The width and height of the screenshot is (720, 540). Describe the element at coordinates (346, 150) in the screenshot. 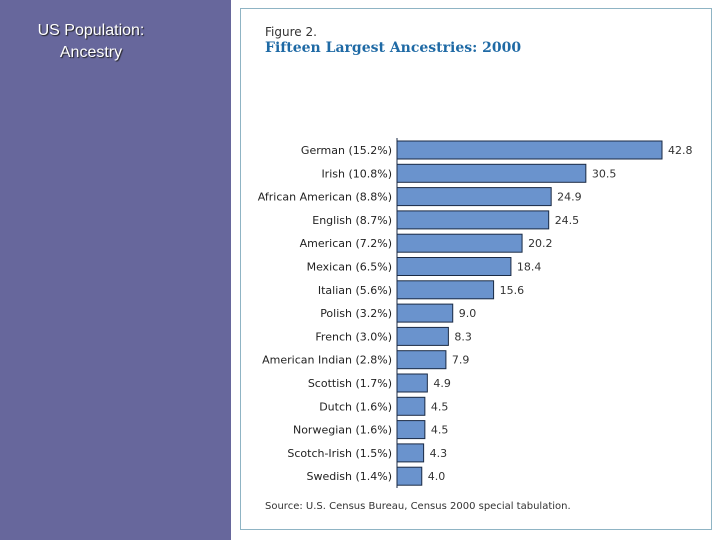

I see `category-label: German (15.2%)` at that location.